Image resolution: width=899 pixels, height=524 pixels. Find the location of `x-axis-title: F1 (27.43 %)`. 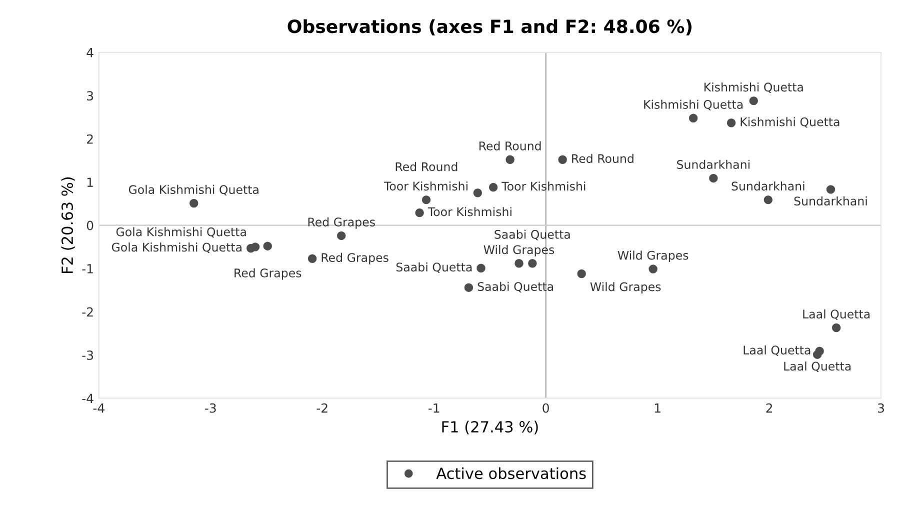

x-axis-title: F1 (27.43 %) is located at coordinates (490, 427).